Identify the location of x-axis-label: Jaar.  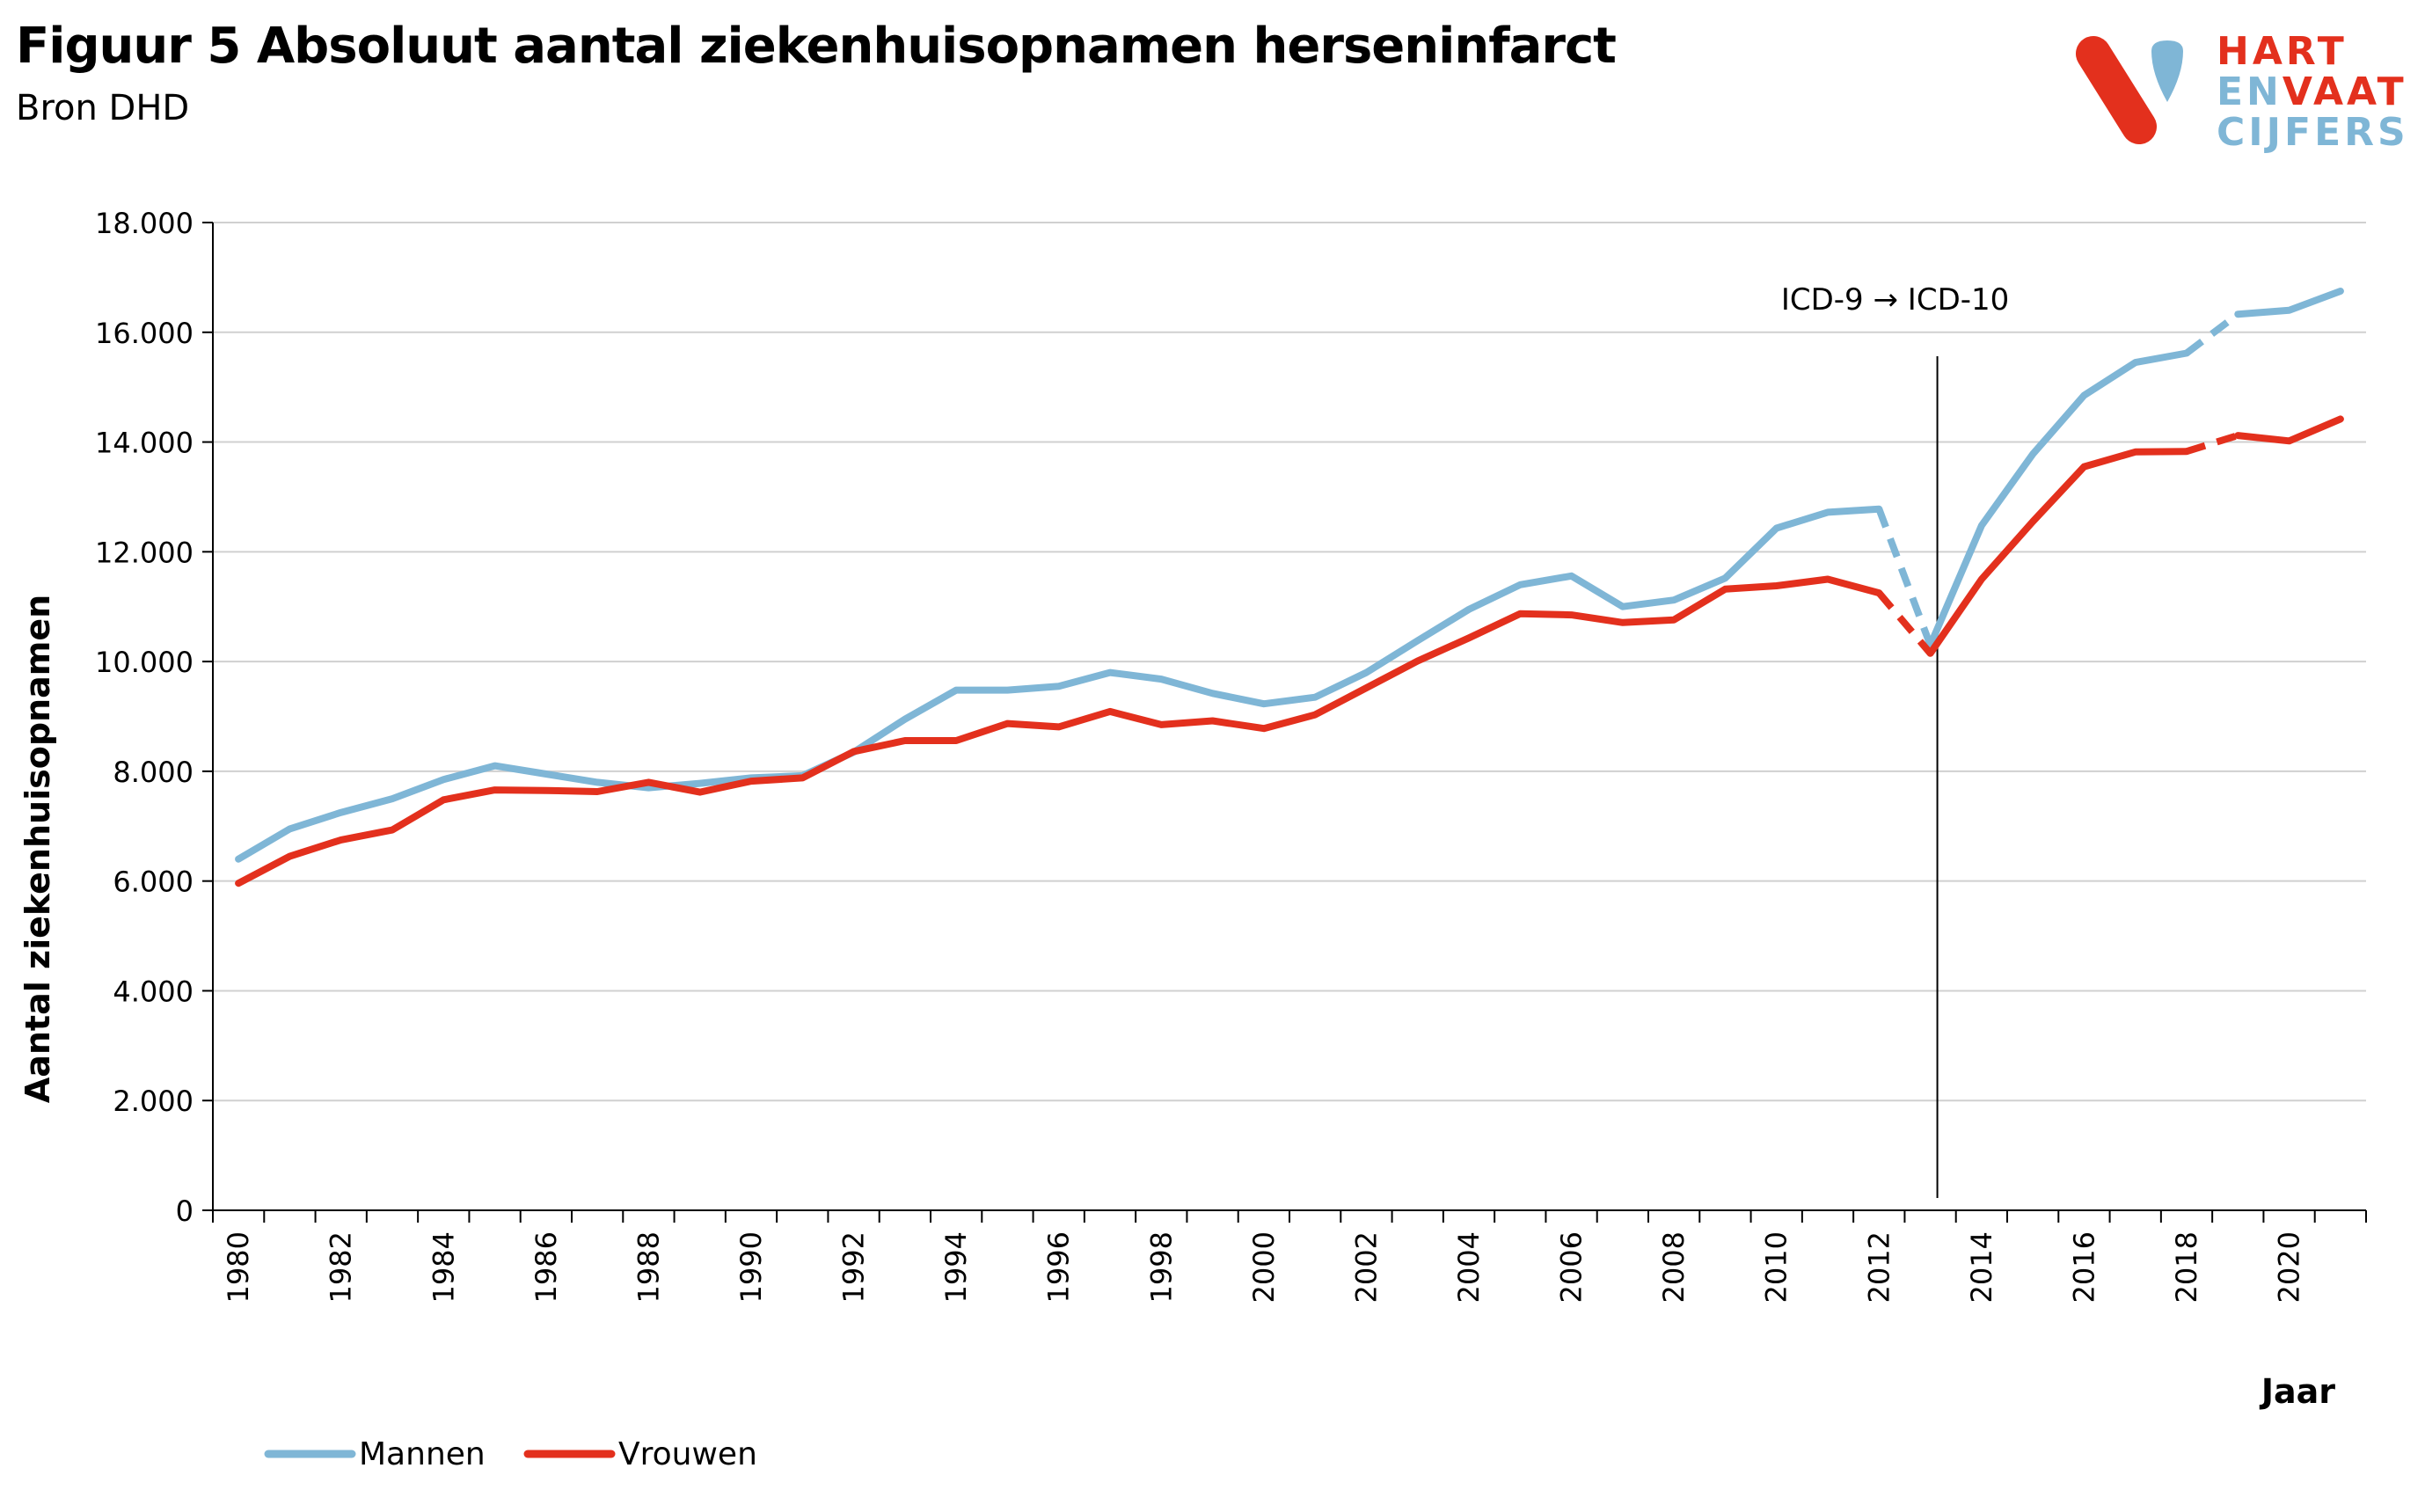
(2297, 1391).